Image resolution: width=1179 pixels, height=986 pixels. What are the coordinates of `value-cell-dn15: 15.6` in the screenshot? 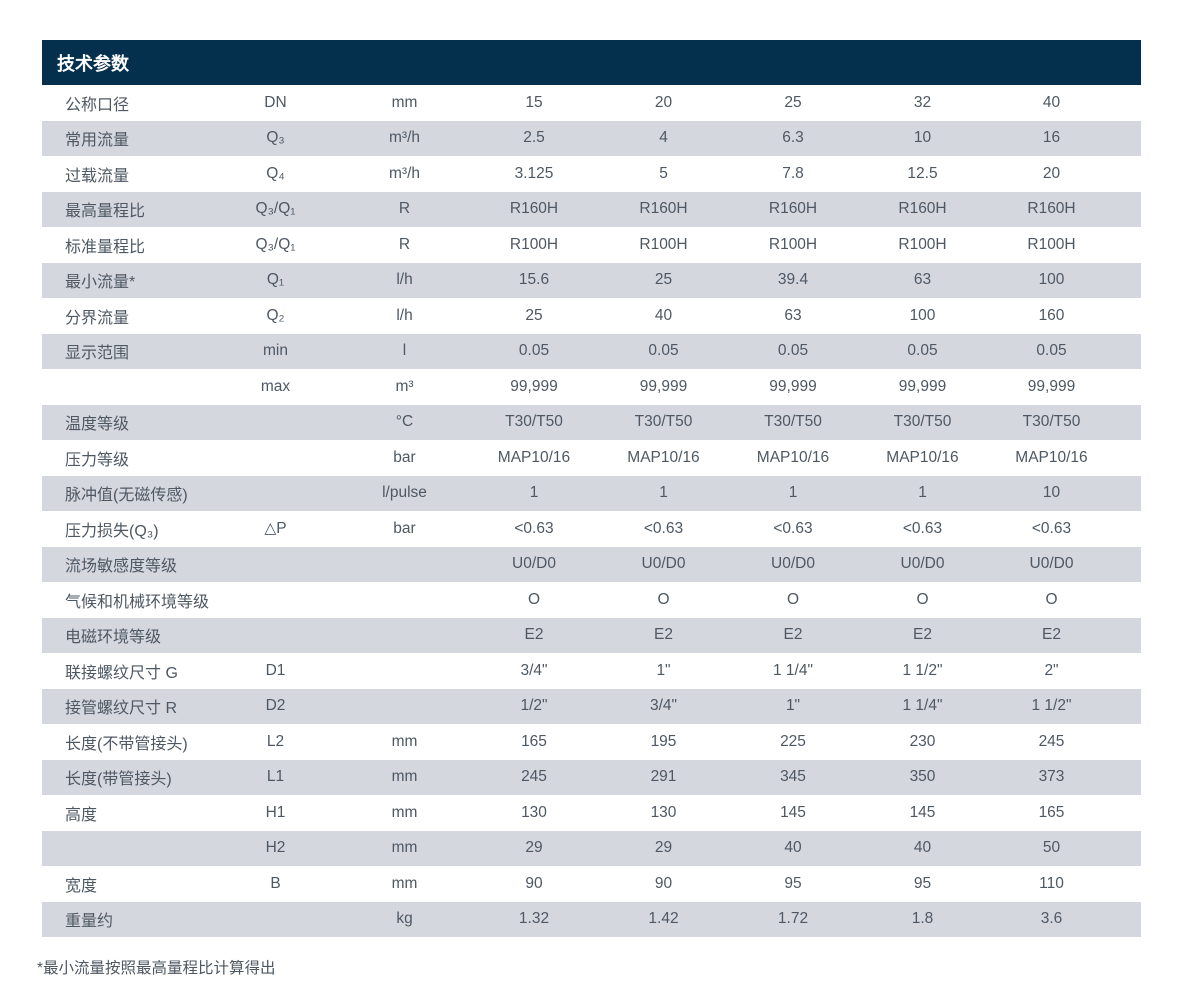 It's located at (534, 280).